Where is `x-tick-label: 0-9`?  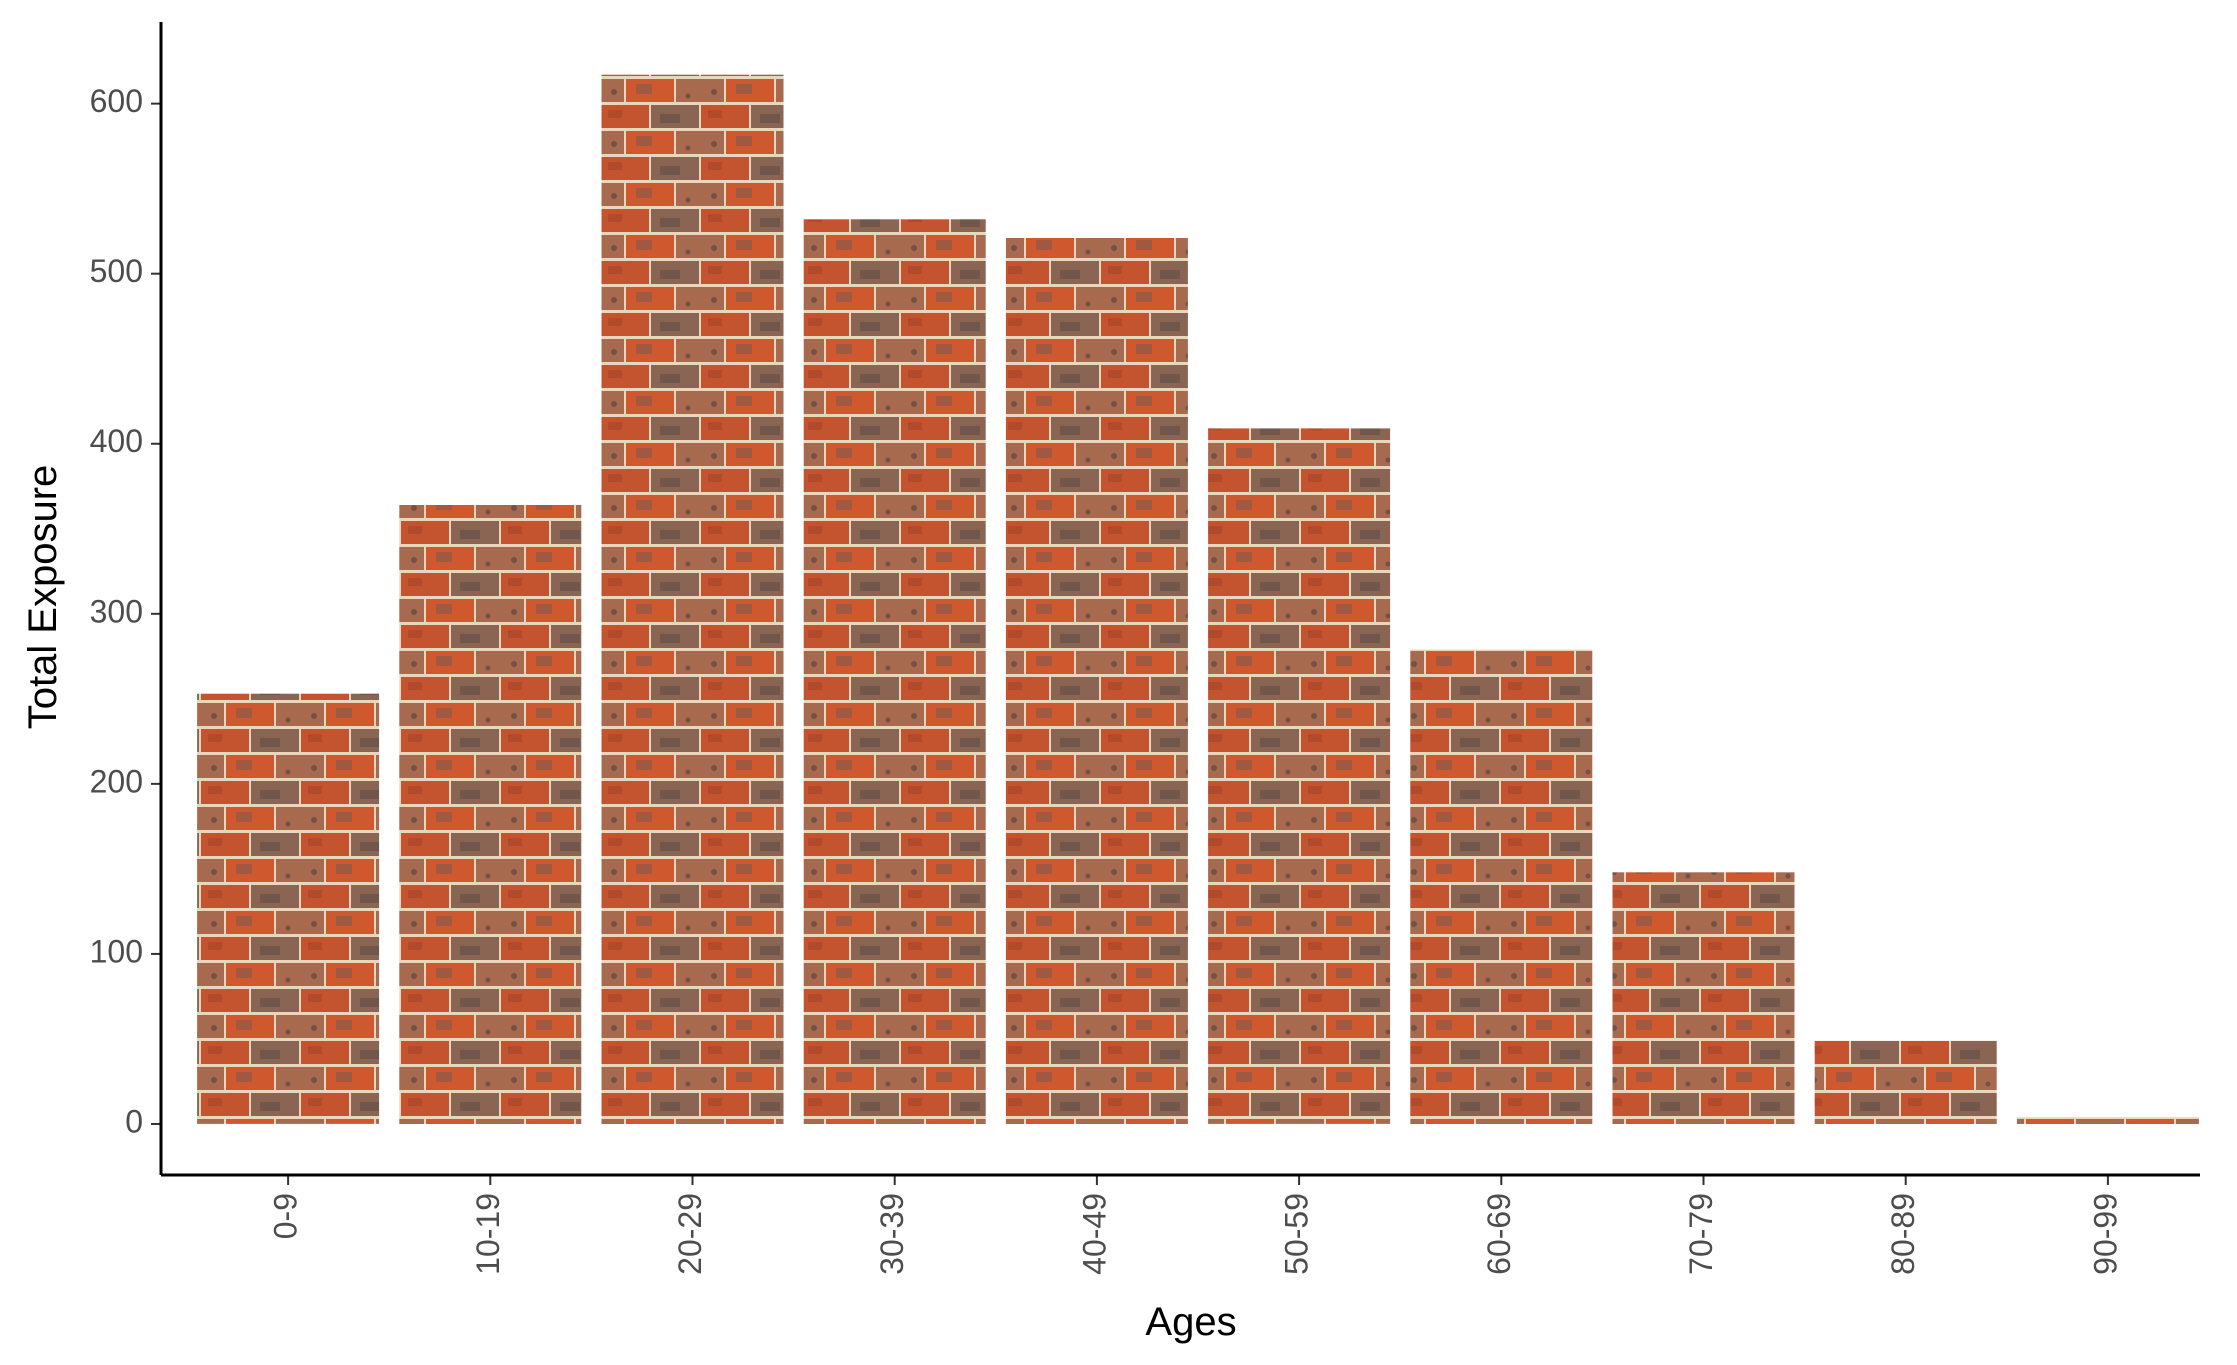 x-tick-label: 0-9 is located at coordinates (286, 1216).